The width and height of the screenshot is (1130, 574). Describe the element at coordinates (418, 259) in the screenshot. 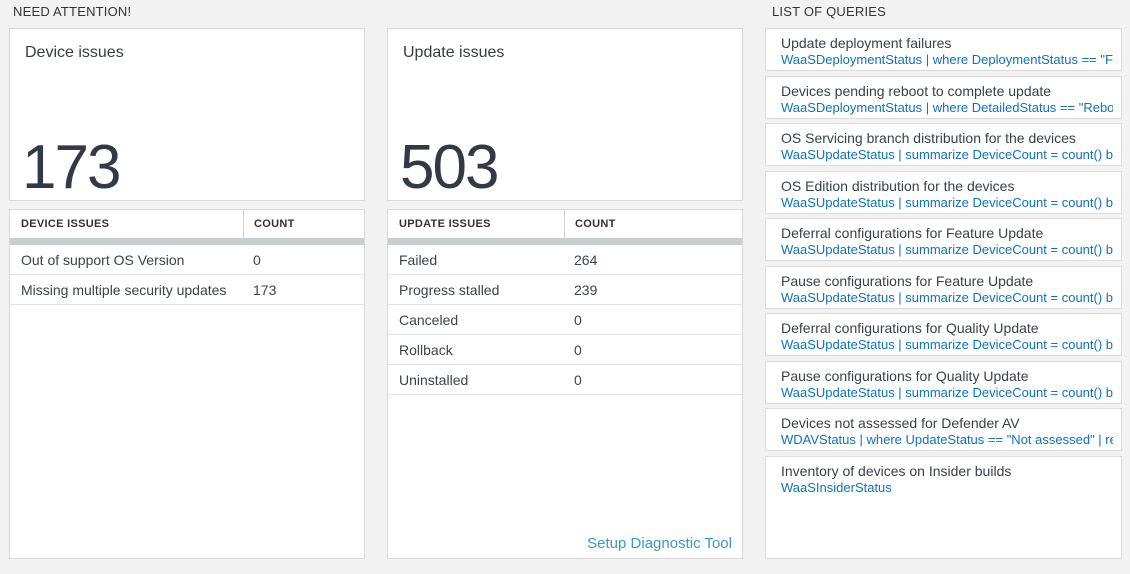

I see `row-label: Failed` at that location.